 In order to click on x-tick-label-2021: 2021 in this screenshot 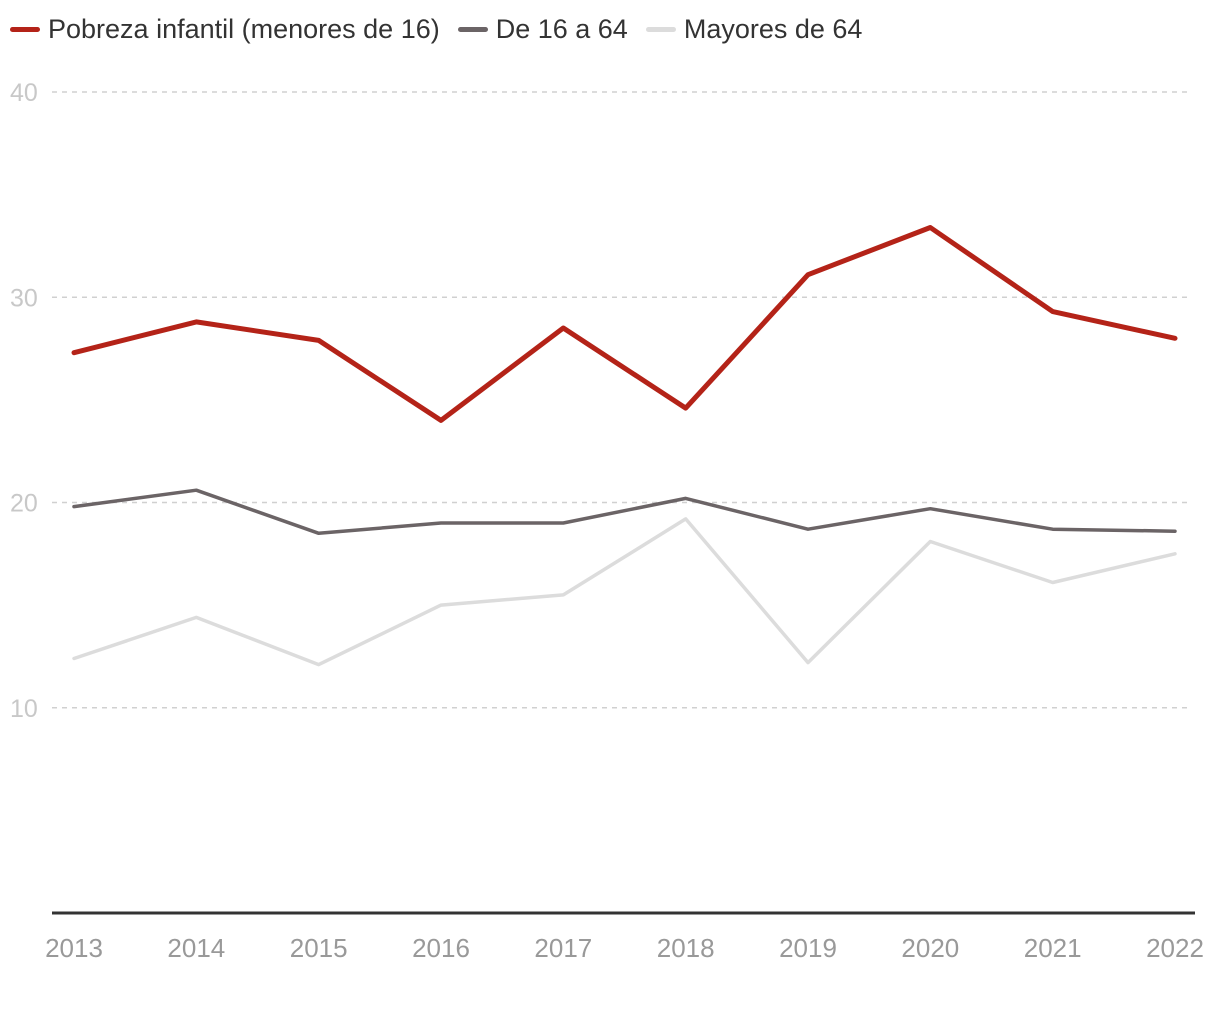, I will do `click(1053, 948)`.